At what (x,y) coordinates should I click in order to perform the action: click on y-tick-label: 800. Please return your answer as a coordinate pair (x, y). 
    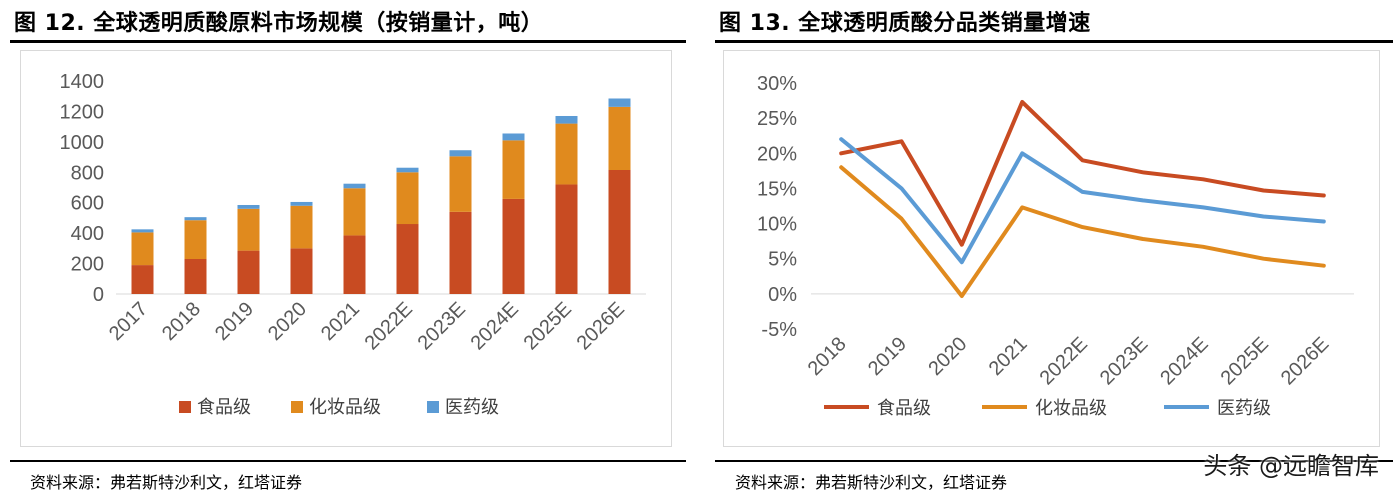
    Looking at the image, I should click on (87, 173).